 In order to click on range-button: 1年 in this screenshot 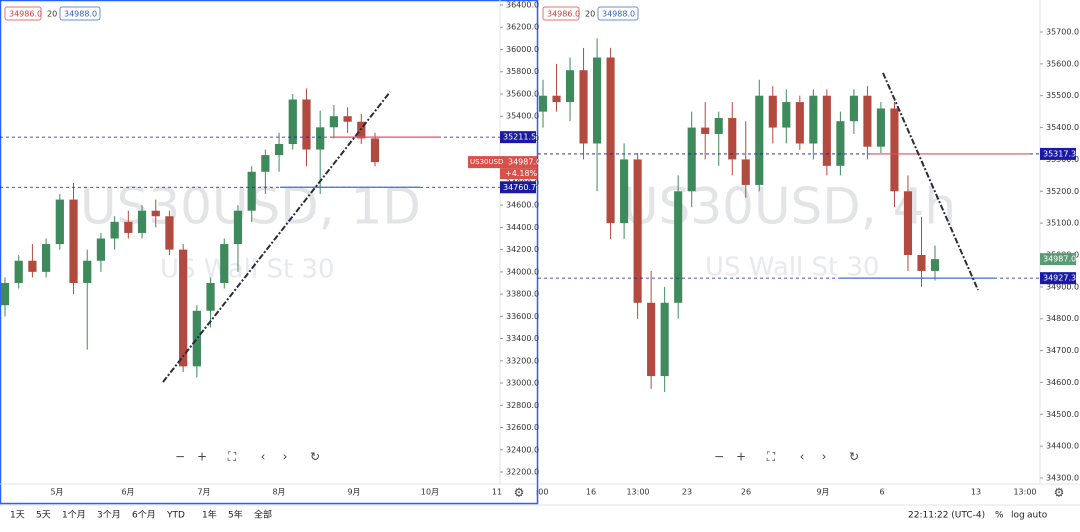, I will do `click(209, 515)`.